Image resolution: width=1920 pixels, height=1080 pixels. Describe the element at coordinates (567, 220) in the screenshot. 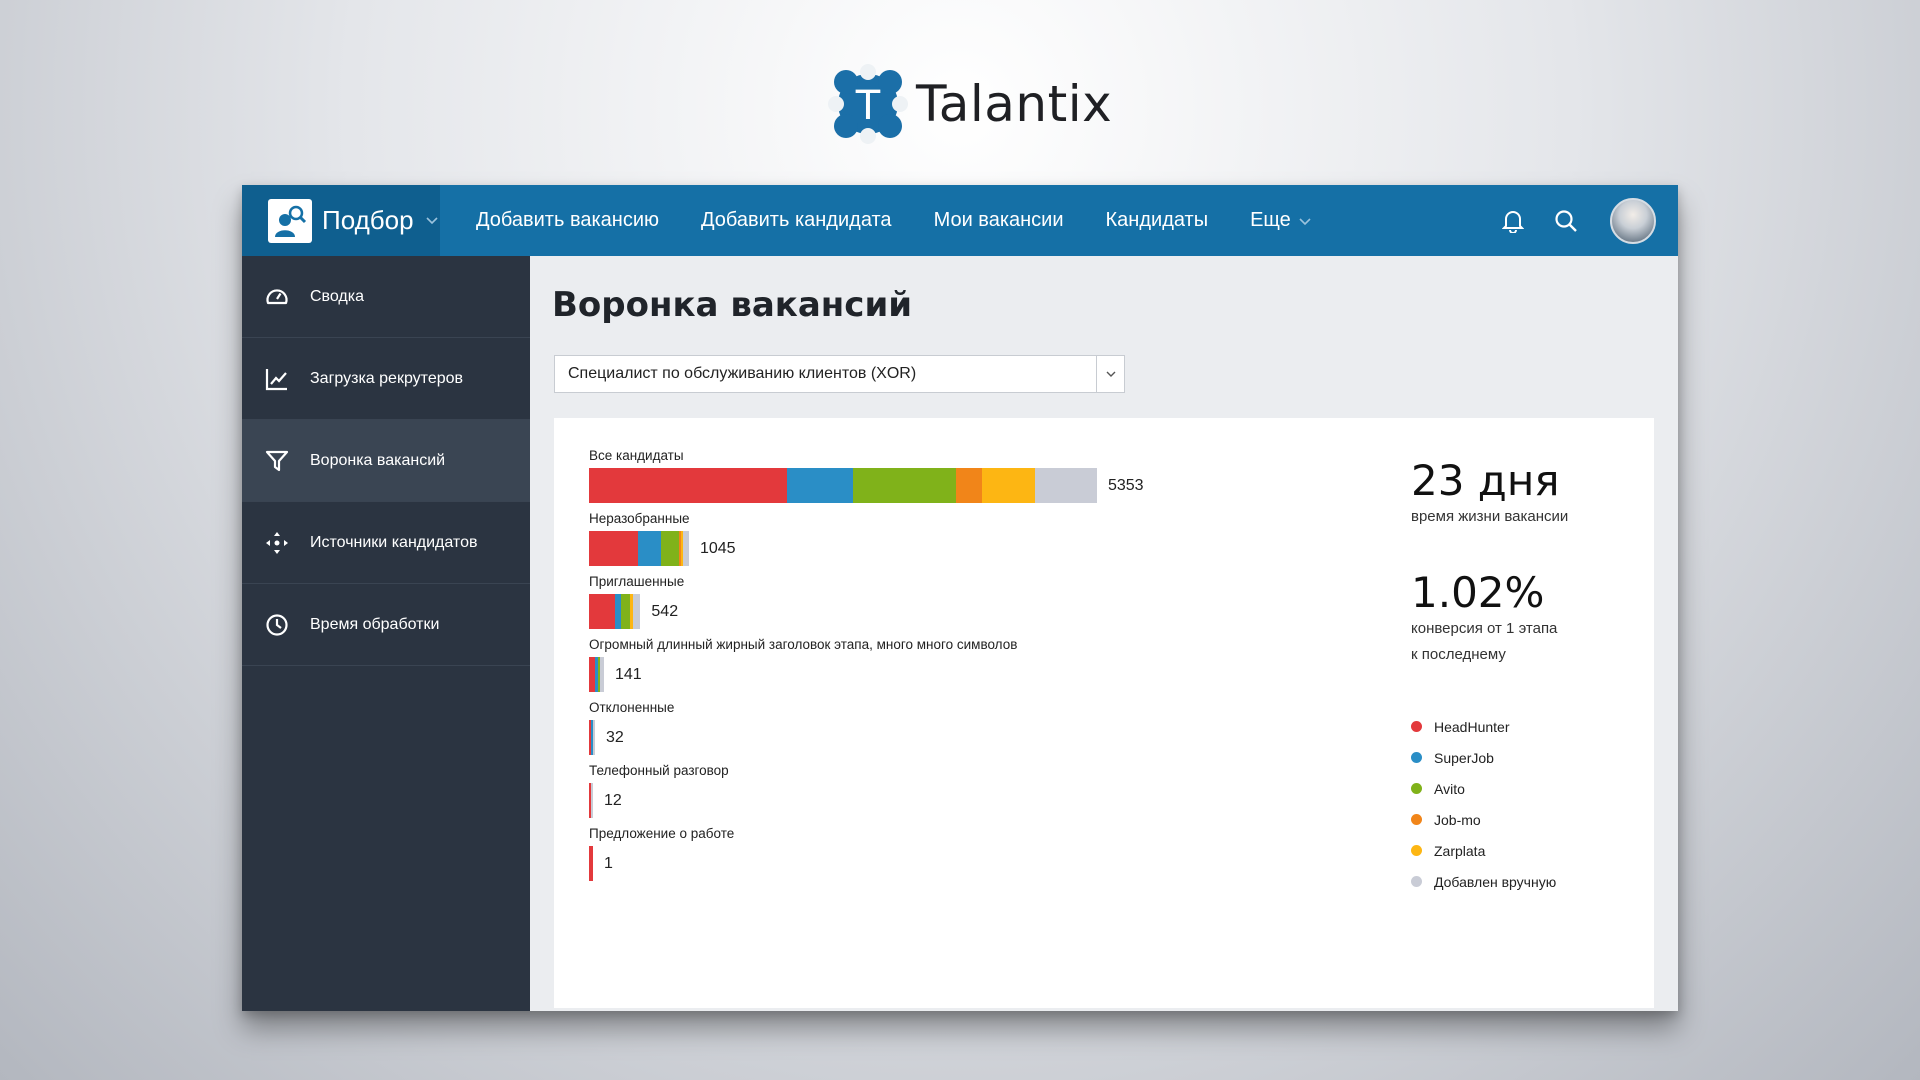

I see `nav-add-vacancy: Добавить вакансию` at that location.